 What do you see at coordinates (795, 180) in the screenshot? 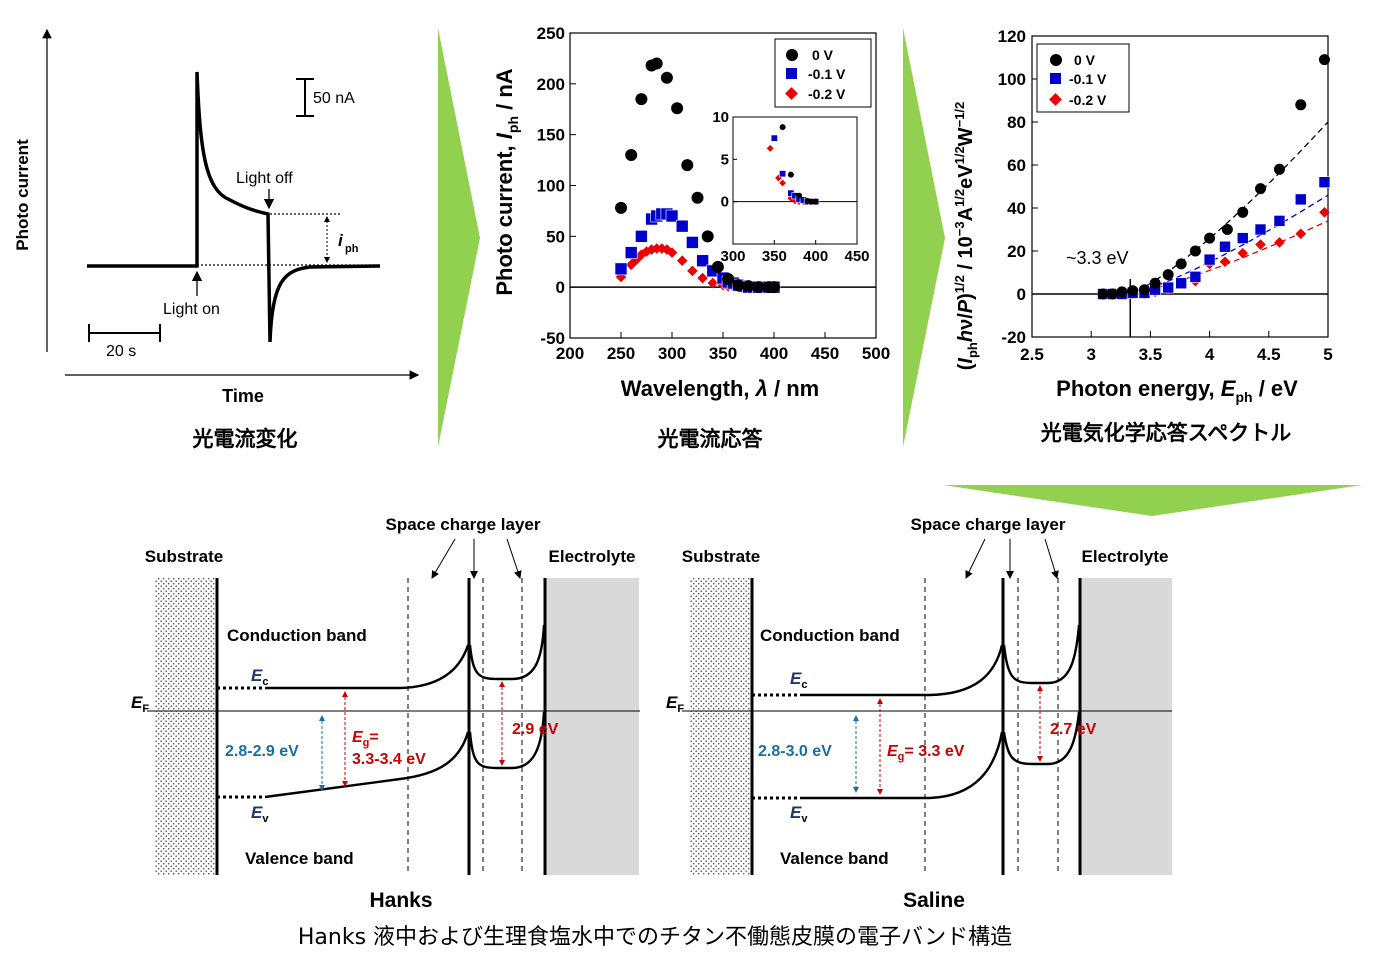
I see `inset-frame` at bounding box center [795, 180].